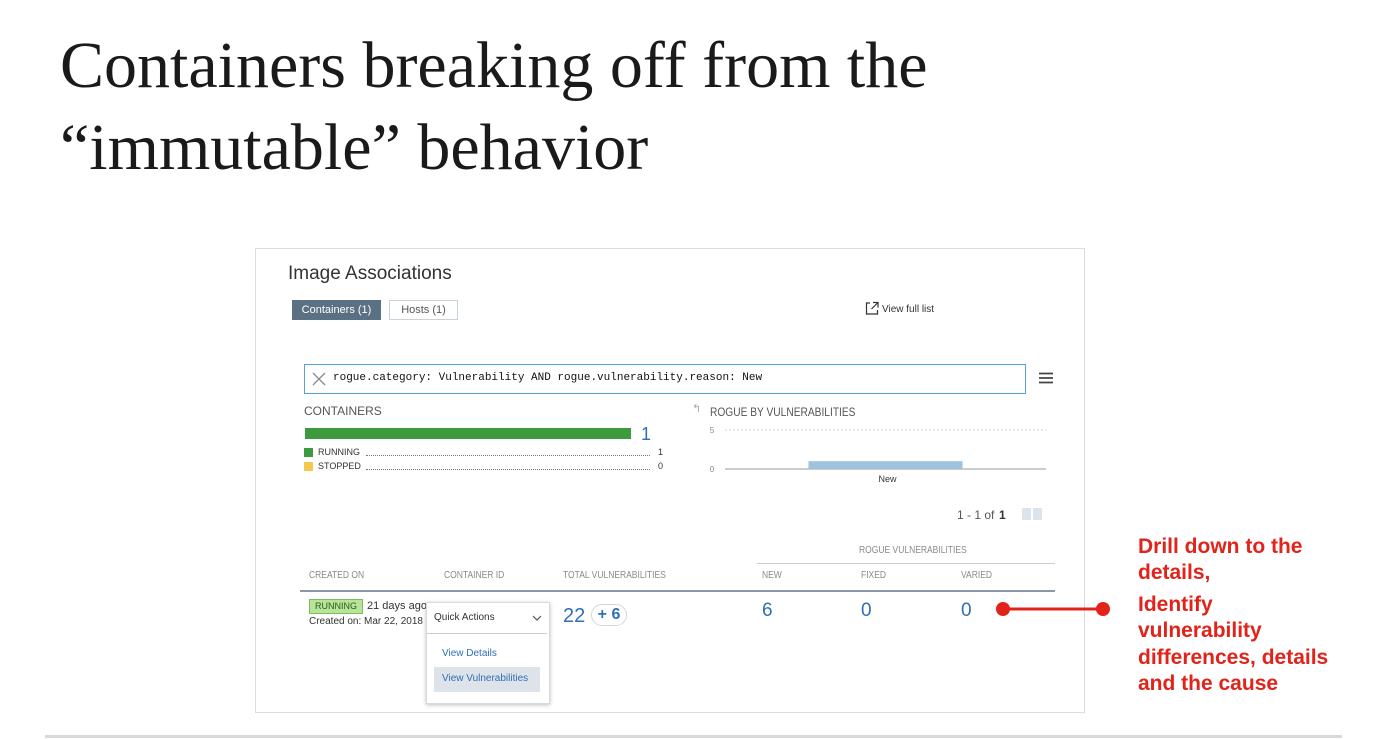 Image resolution: width=1382 pixels, height=739 pixels. What do you see at coordinates (646, 434) in the screenshot?
I see `containers-total: 1` at bounding box center [646, 434].